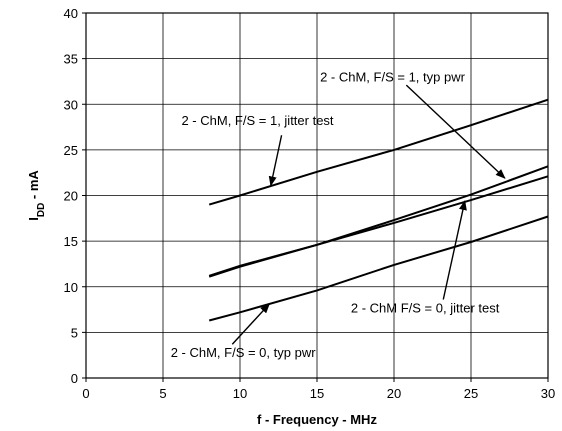  What do you see at coordinates (425, 307) in the screenshot?
I see `annotation-label: 2 - ChM F/S = 0, jitter test` at bounding box center [425, 307].